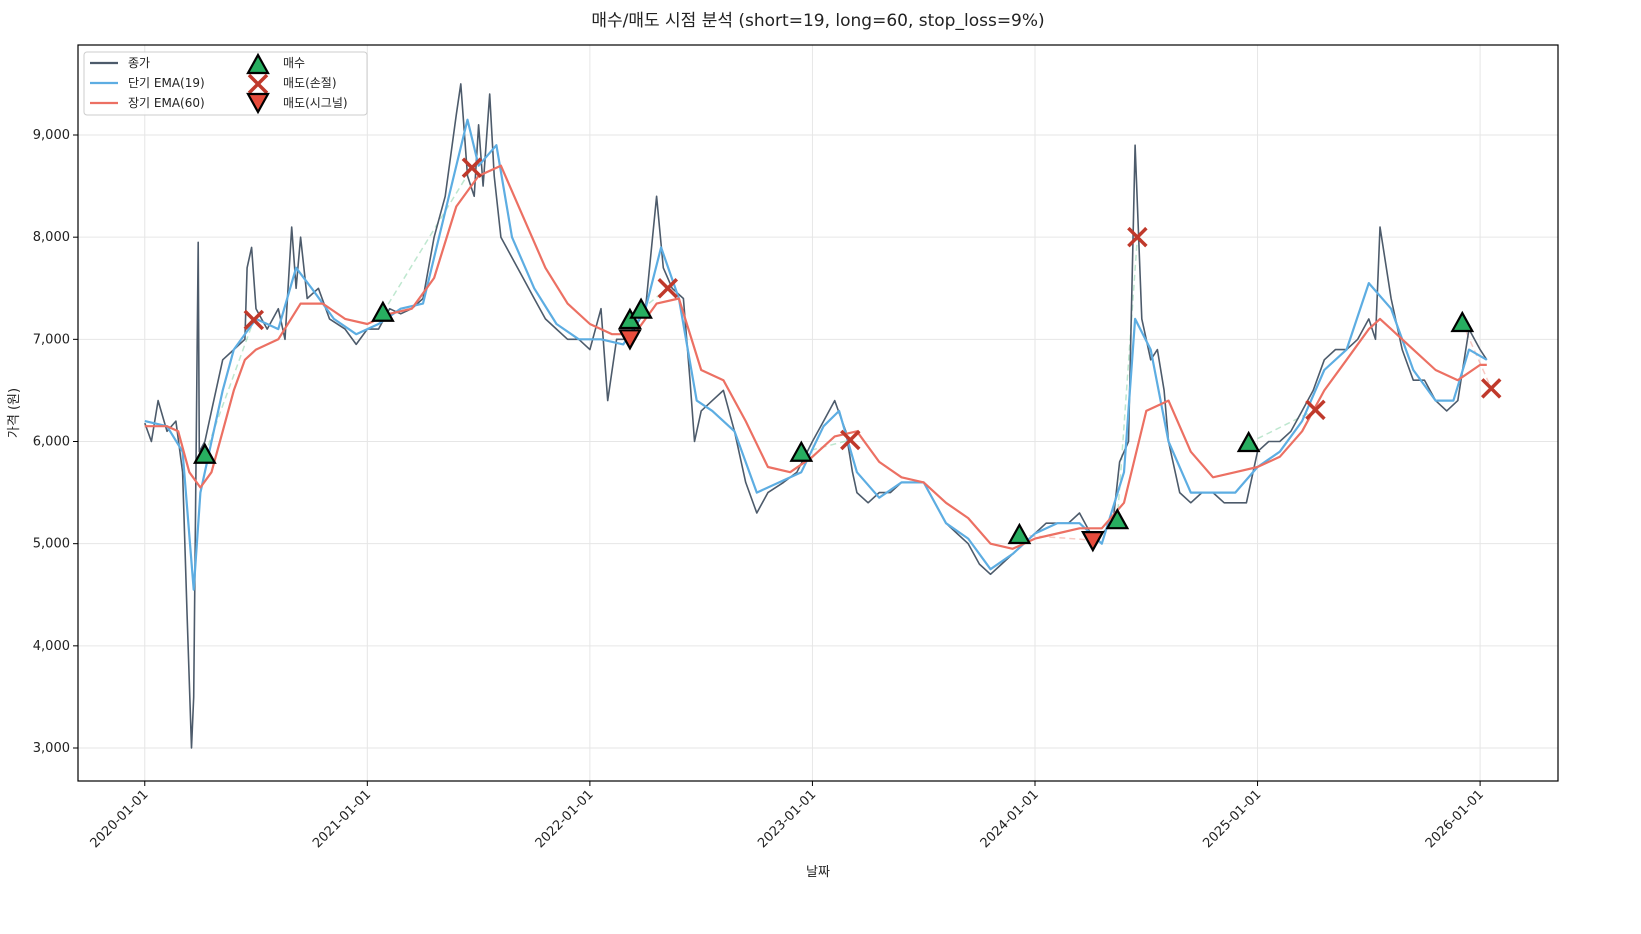  Describe the element at coordinates (258, 63) in the screenshot. I see `legend-swatch-buy` at that location.